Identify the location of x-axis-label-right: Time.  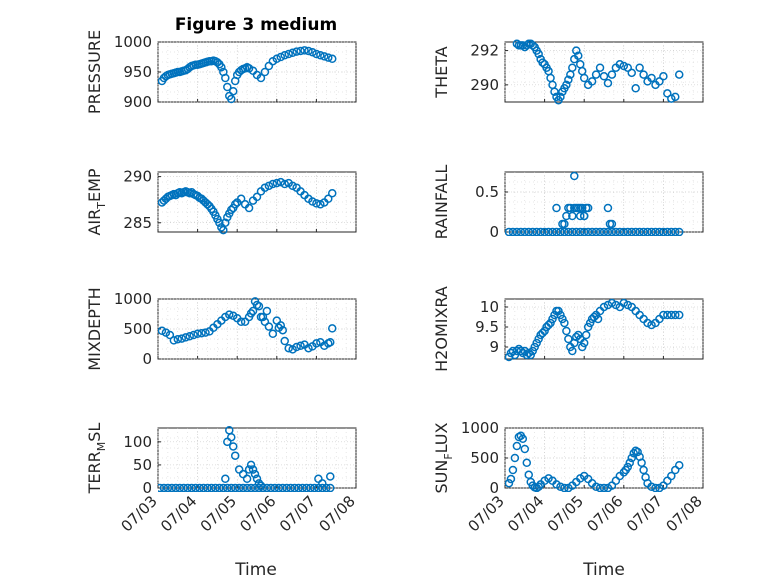
(603, 570).